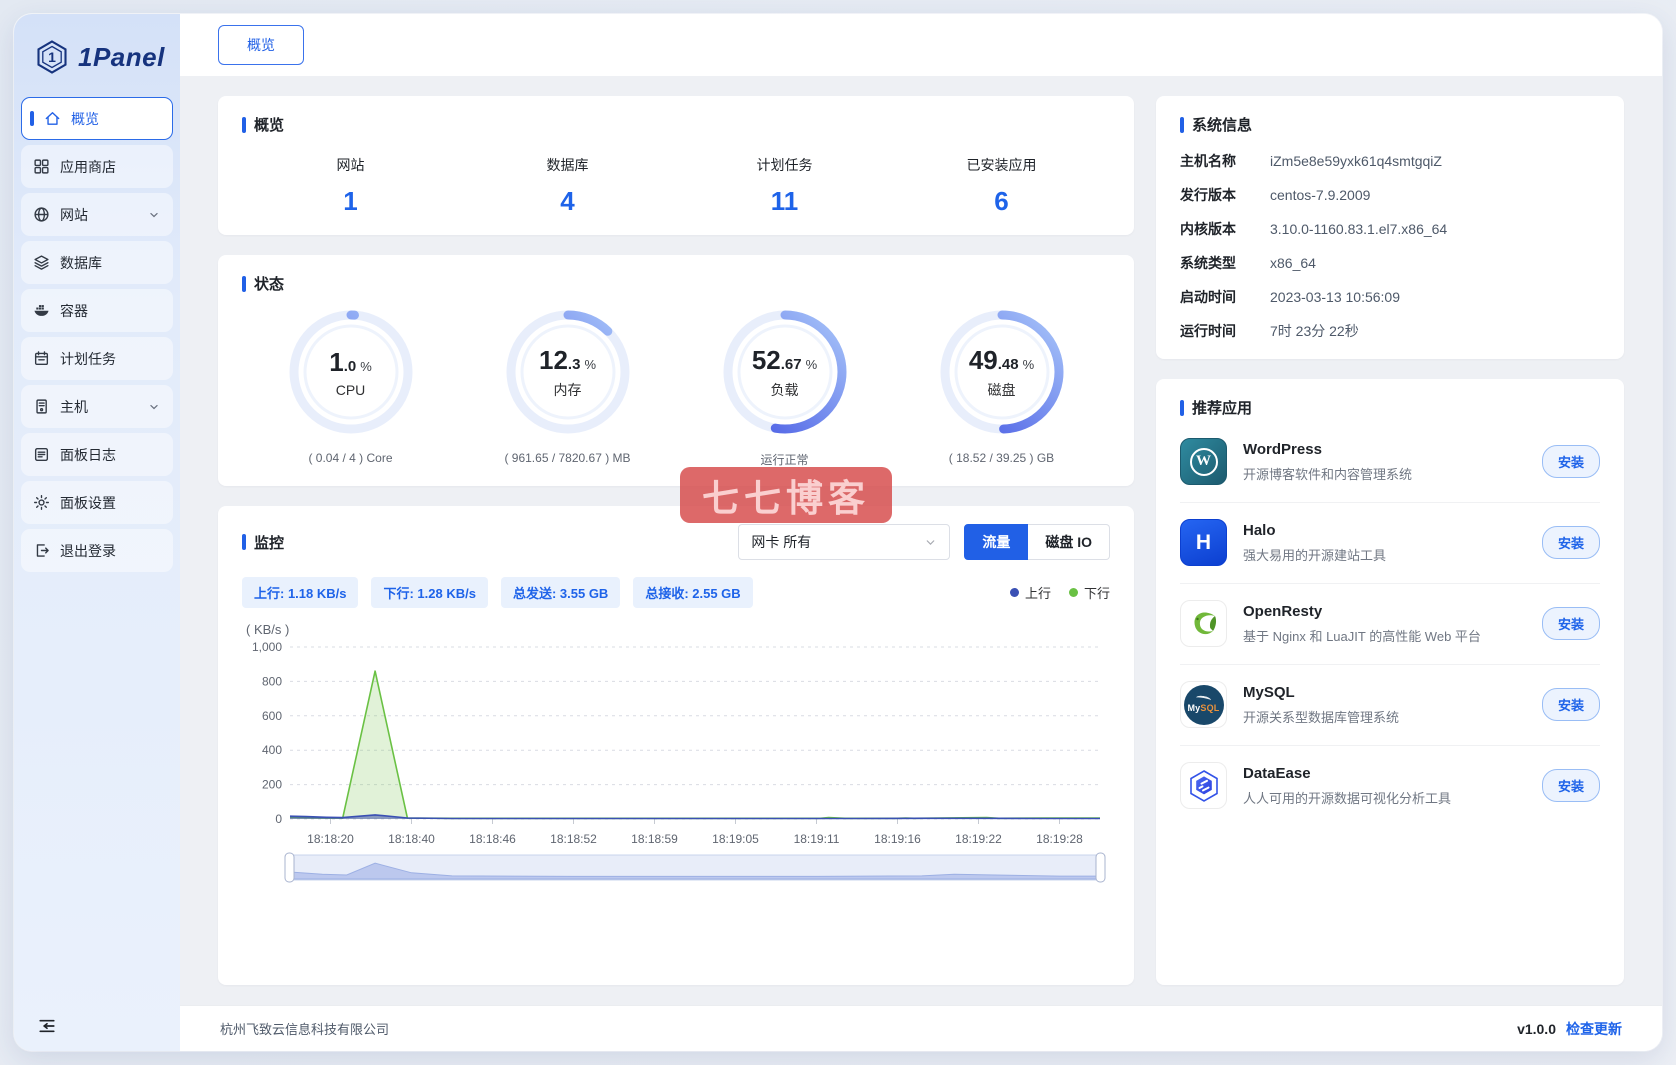 The height and width of the screenshot is (1065, 1676). I want to click on wordpress-icon: W, so click(1203, 461).